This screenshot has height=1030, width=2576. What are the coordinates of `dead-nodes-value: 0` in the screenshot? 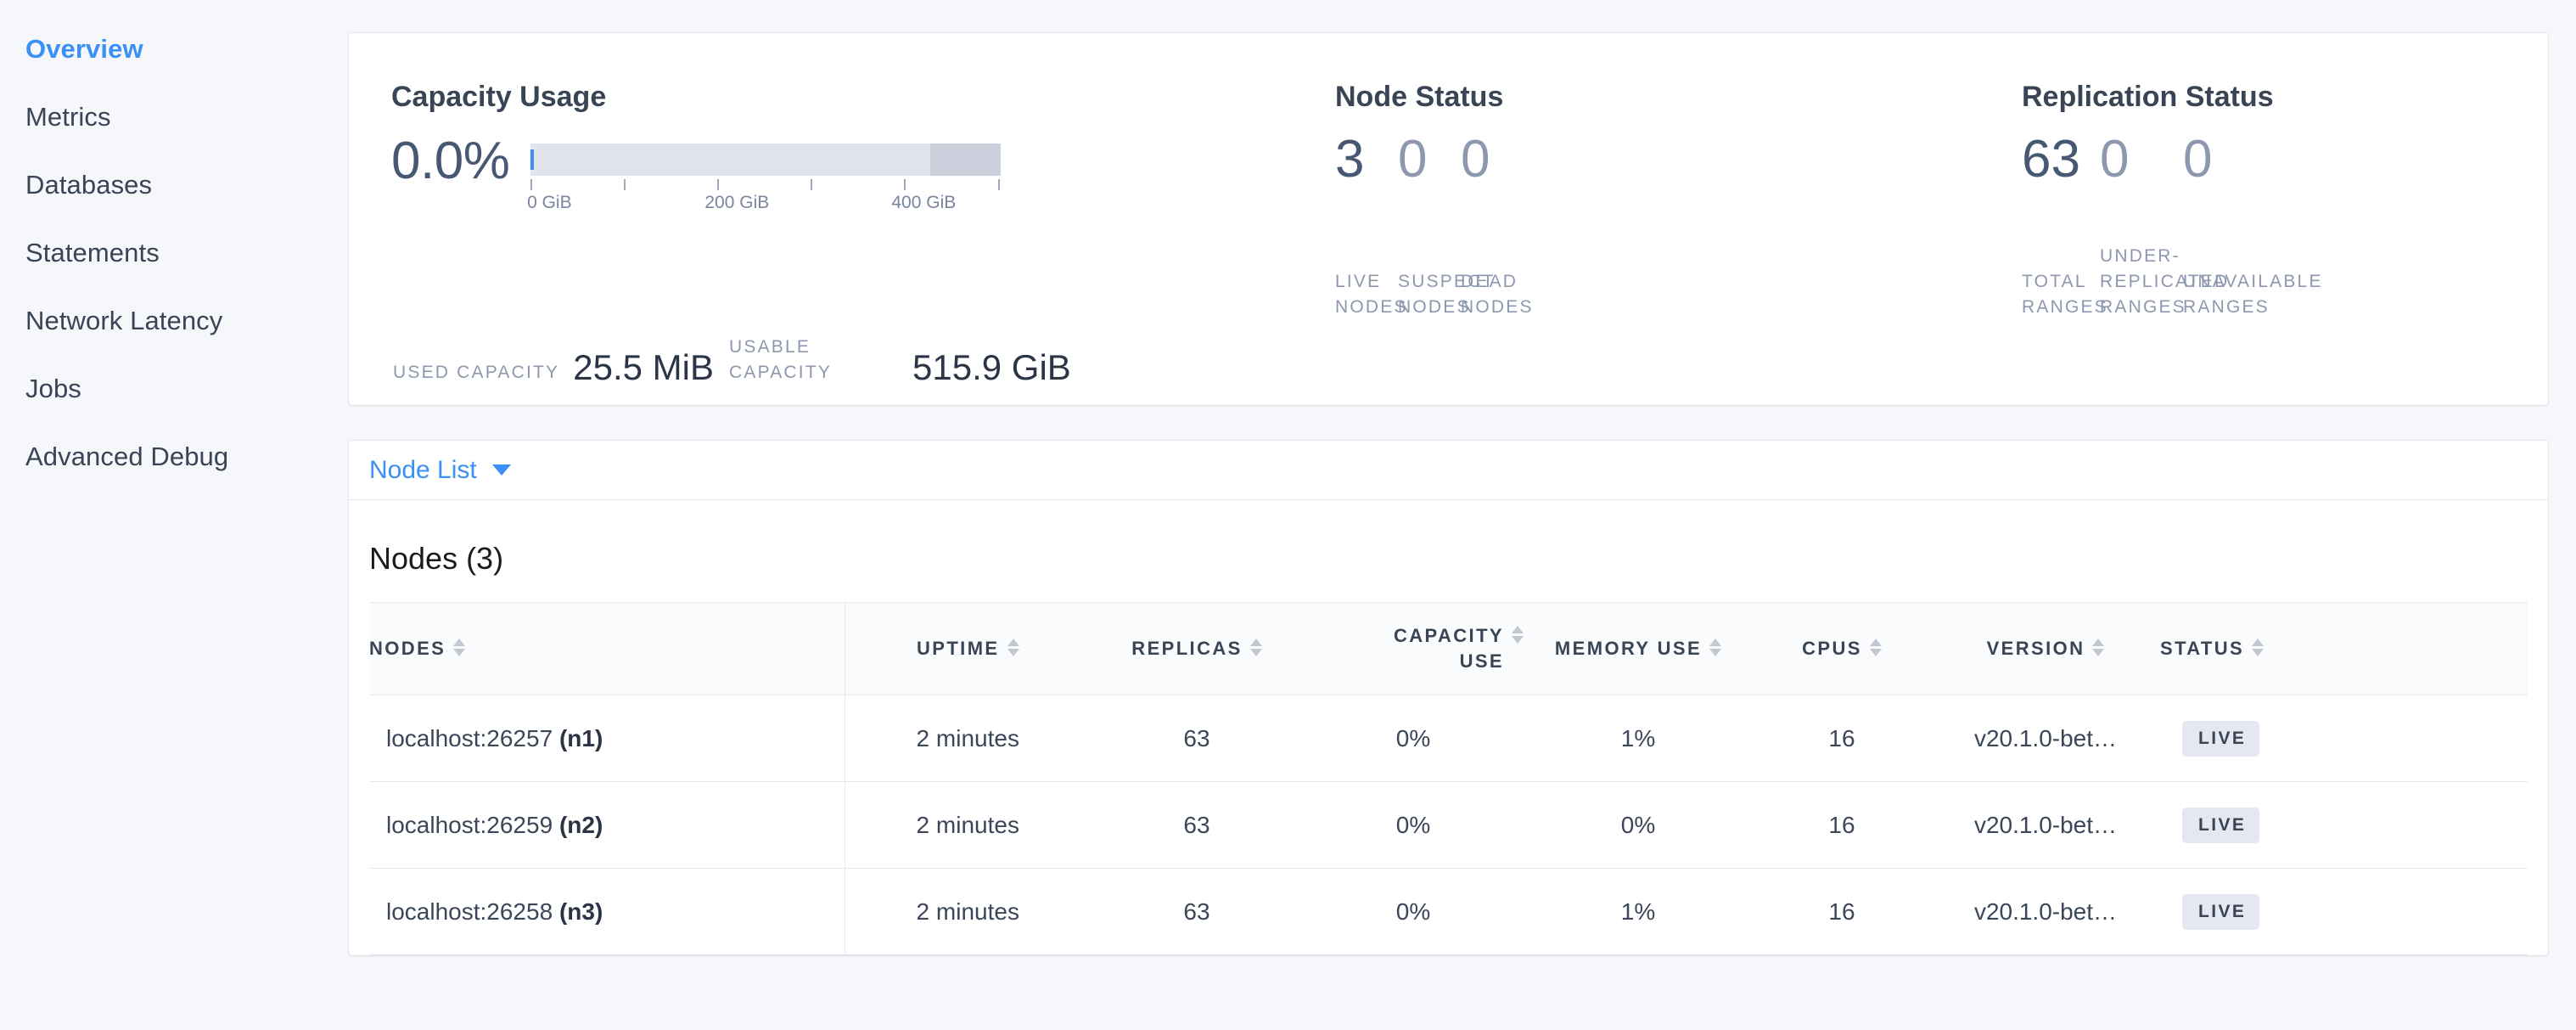 It's located at (1475, 159).